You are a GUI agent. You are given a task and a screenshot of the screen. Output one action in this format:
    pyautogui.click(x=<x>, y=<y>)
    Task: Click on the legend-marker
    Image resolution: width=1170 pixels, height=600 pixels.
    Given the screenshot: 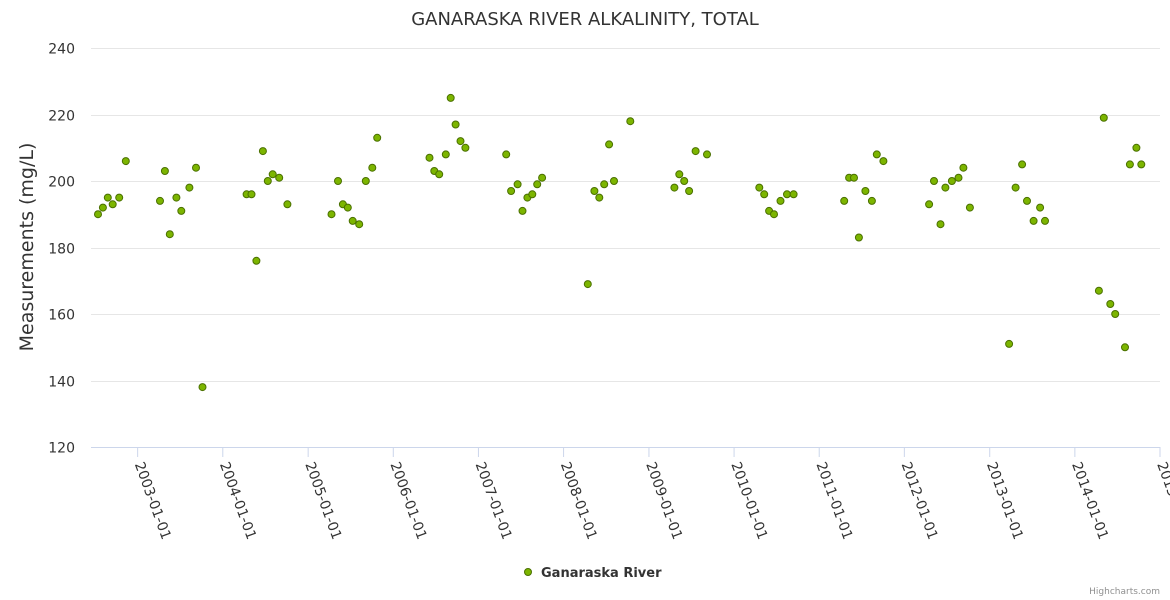 What is the action you would take?
    pyautogui.click(x=528, y=572)
    